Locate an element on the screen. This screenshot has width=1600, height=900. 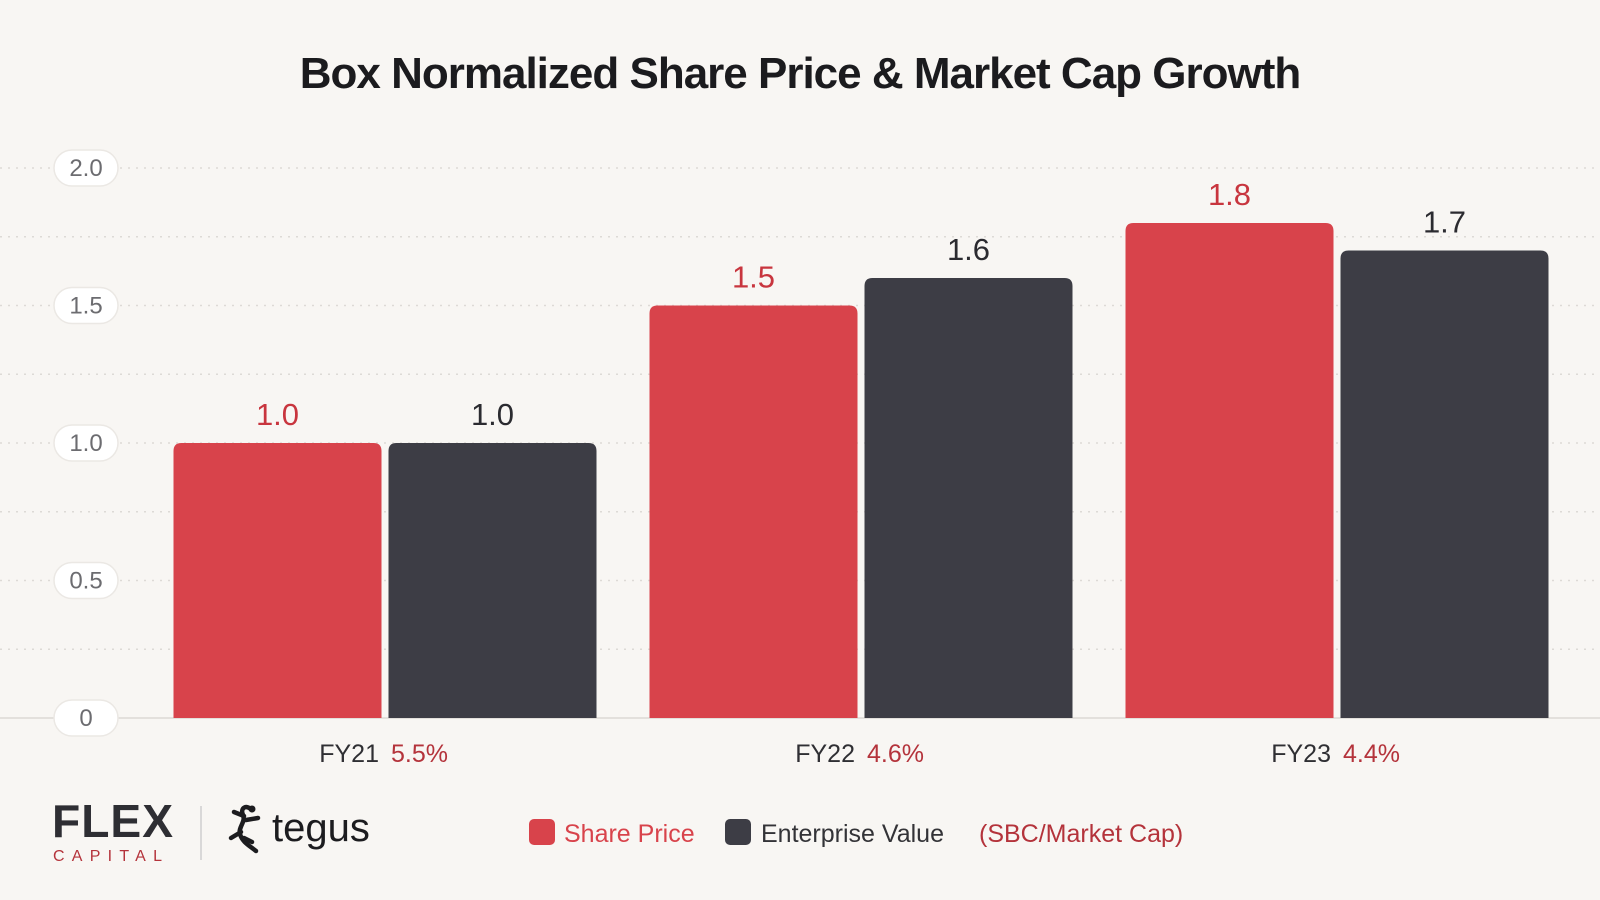
x-category-note: 4.4% is located at coordinates (1371, 754).